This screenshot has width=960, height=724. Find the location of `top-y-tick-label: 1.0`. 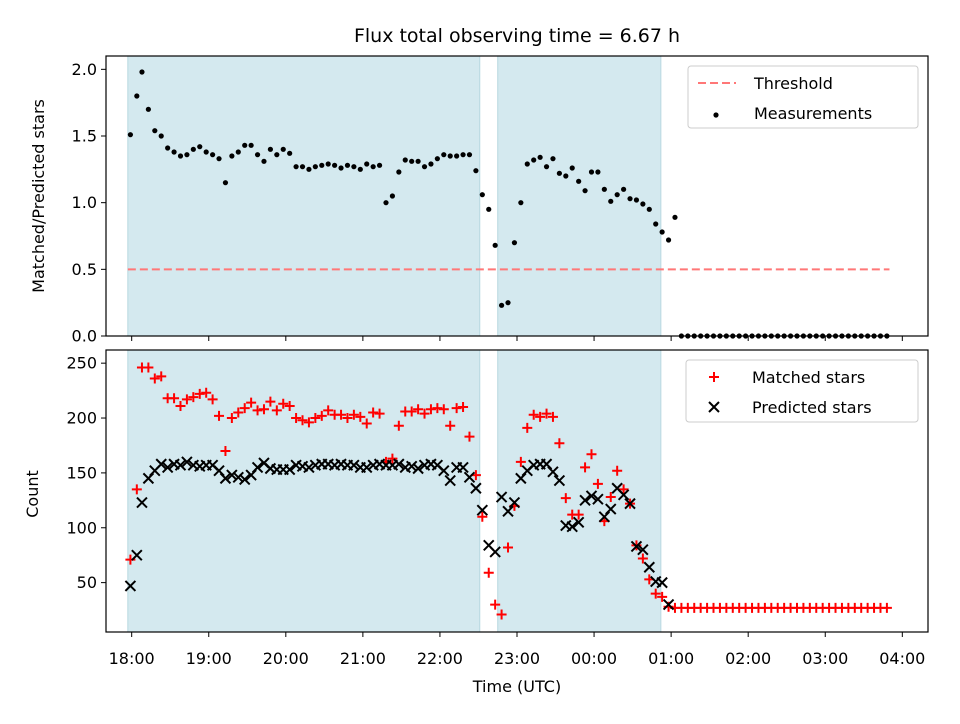

top-y-tick-label: 1.0 is located at coordinates (84, 202).